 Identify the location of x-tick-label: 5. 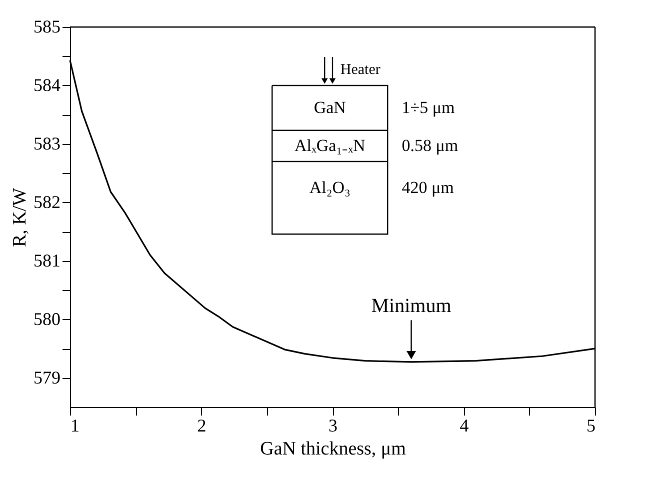
(591, 426).